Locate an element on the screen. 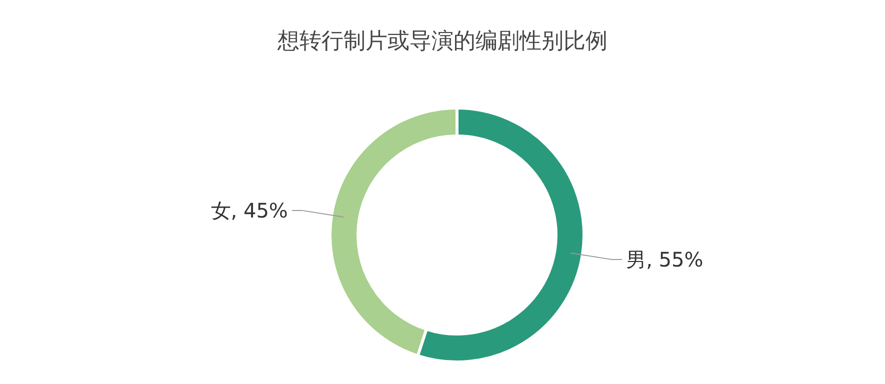  slice-label: 男, 55% is located at coordinates (665, 260).